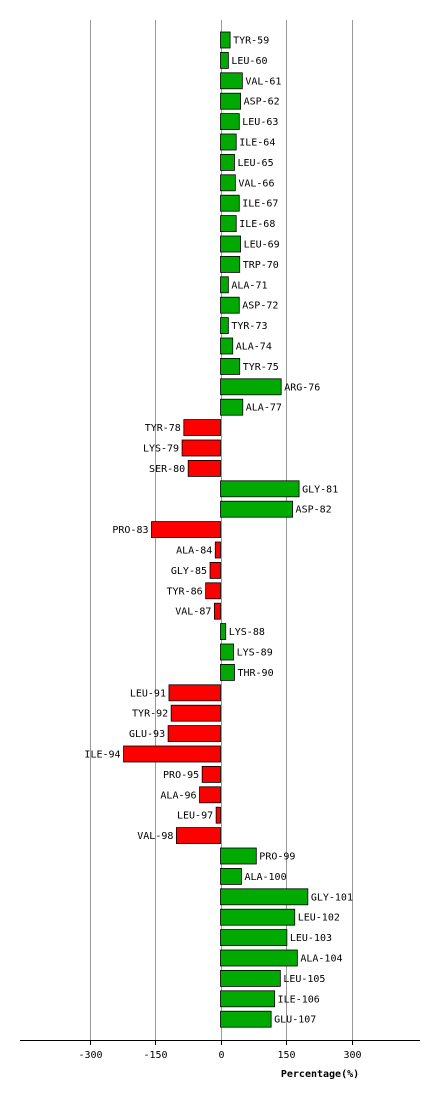 The width and height of the screenshot is (440, 1099). Describe the element at coordinates (221, 1055) in the screenshot. I see `x-tick-label: 0` at that location.